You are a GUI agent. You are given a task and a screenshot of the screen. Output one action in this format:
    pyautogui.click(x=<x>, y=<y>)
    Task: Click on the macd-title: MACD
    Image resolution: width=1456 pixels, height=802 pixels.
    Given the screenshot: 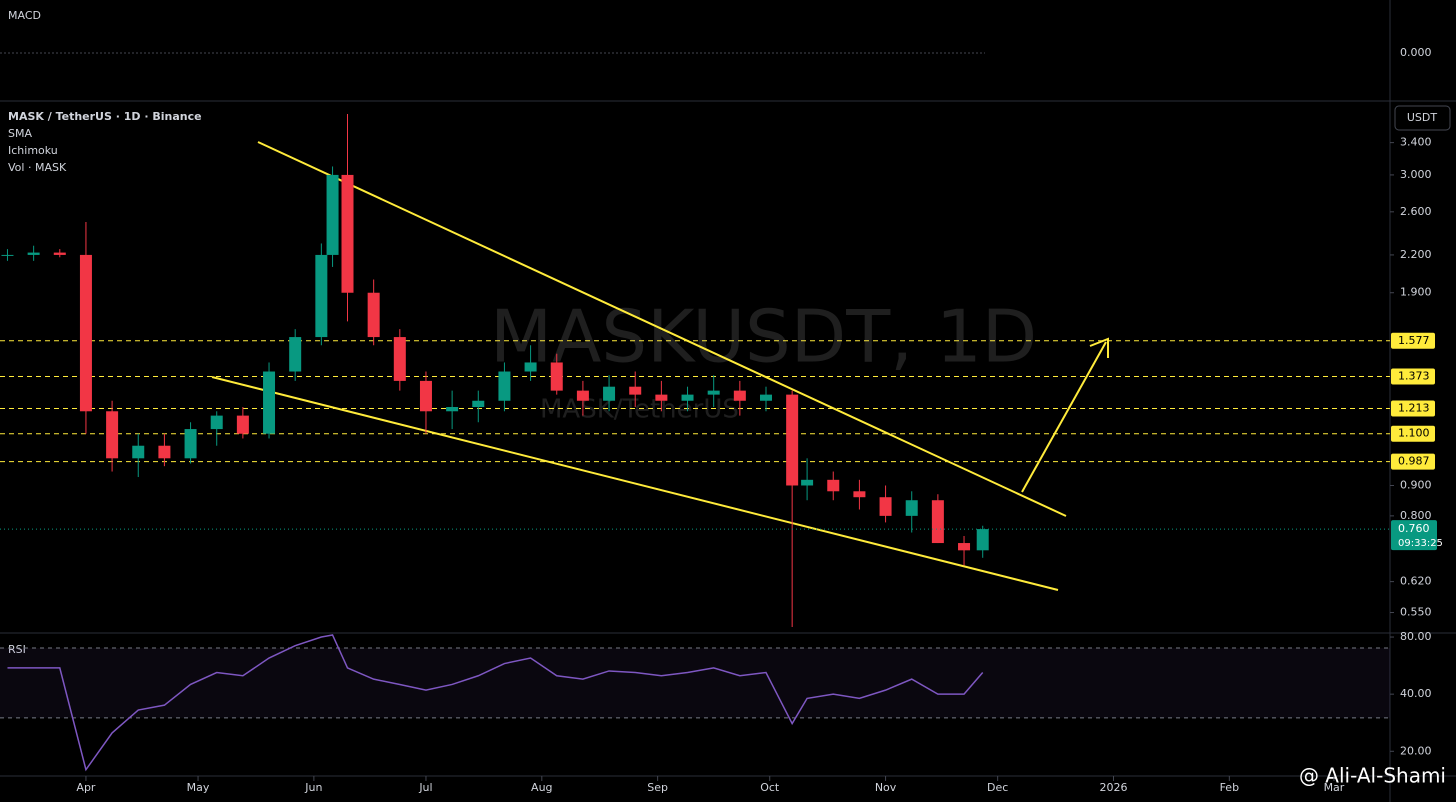 What is the action you would take?
    pyautogui.click(x=24, y=15)
    